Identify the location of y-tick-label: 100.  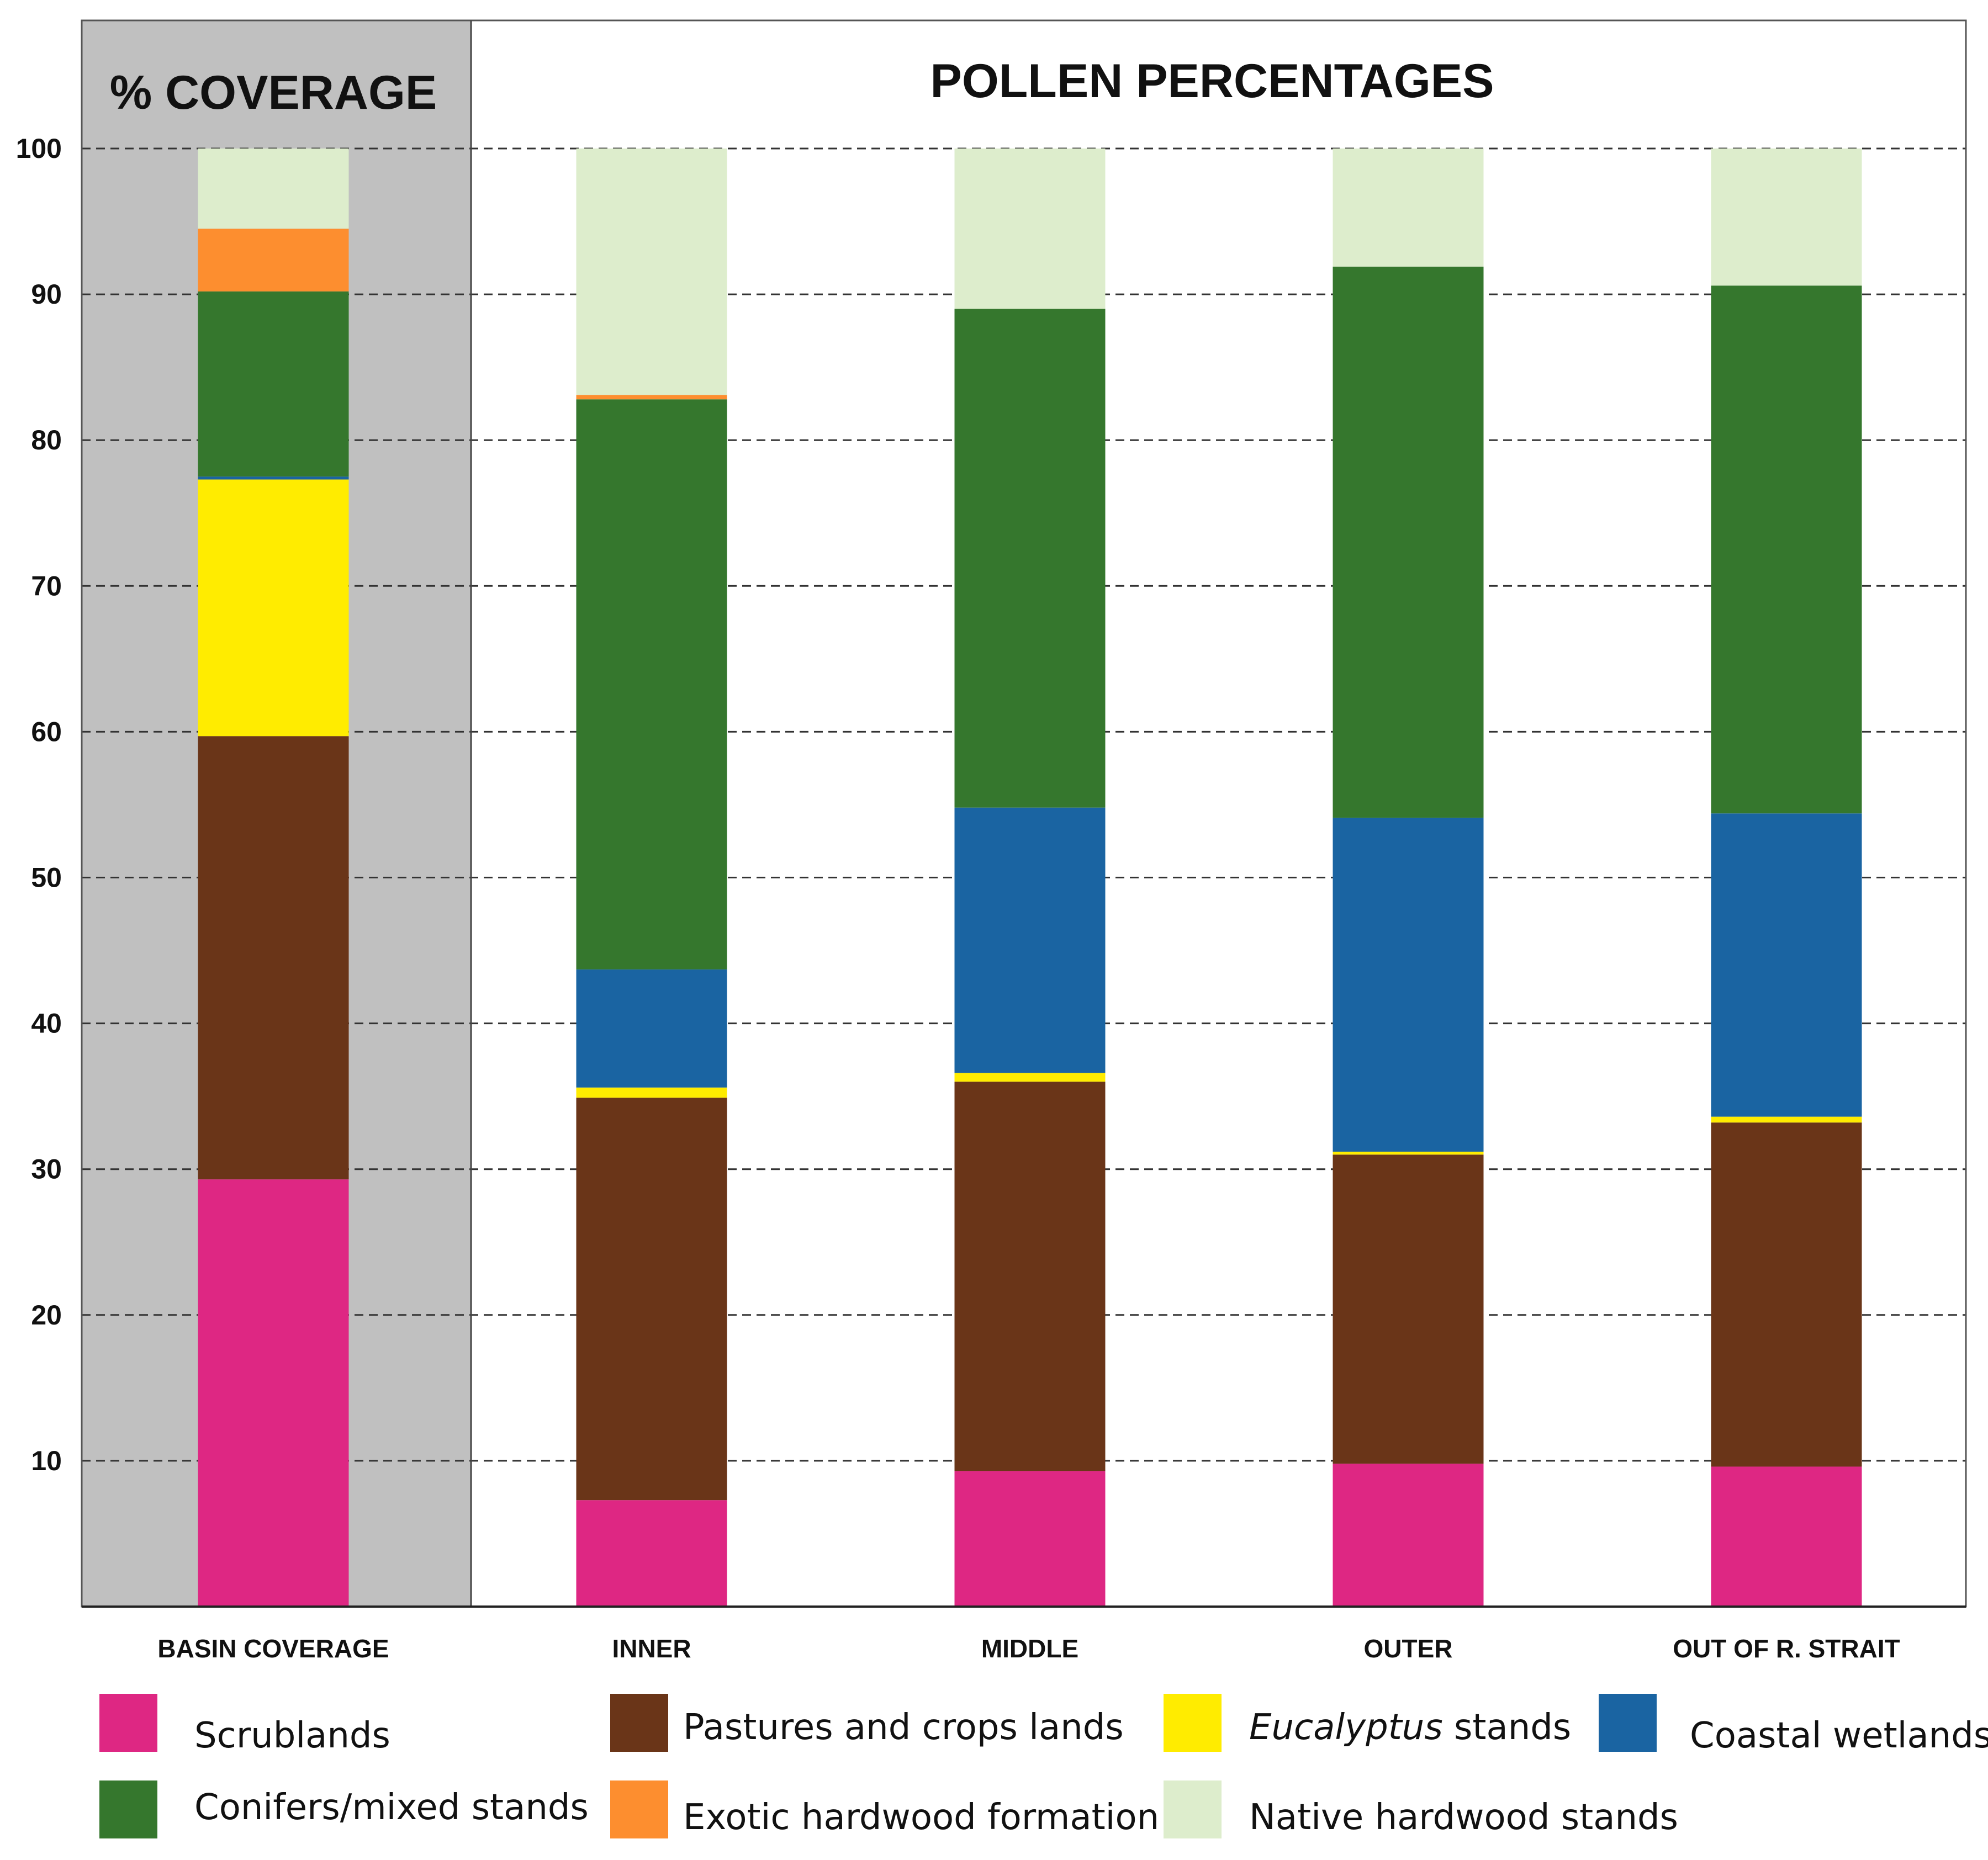
(39, 148).